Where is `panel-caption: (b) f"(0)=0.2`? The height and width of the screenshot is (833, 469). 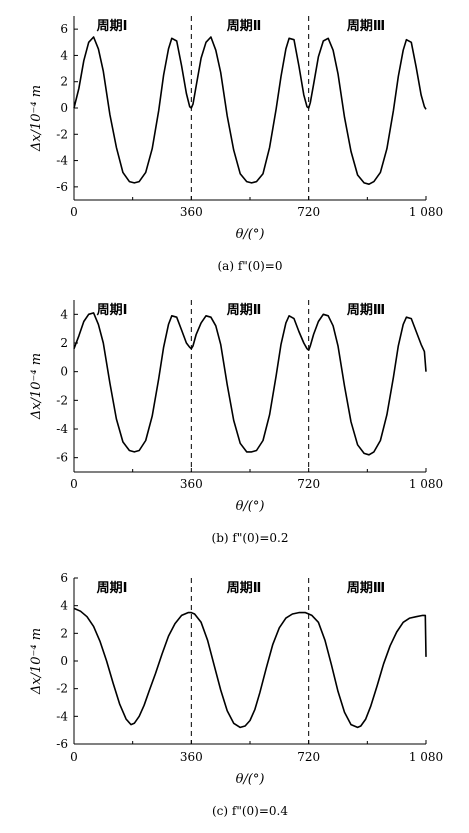 panel-caption: (b) f"(0)=0.2 is located at coordinates (250, 538).